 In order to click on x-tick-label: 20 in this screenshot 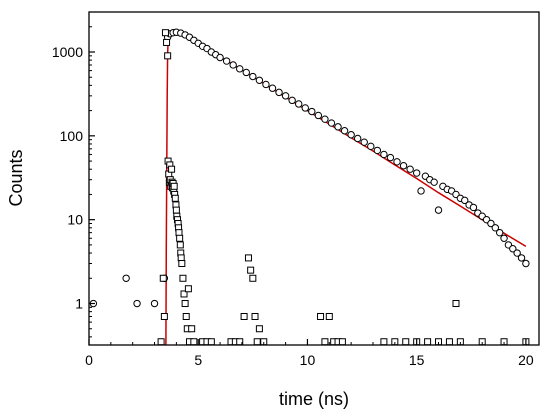, I will do `click(526, 360)`.